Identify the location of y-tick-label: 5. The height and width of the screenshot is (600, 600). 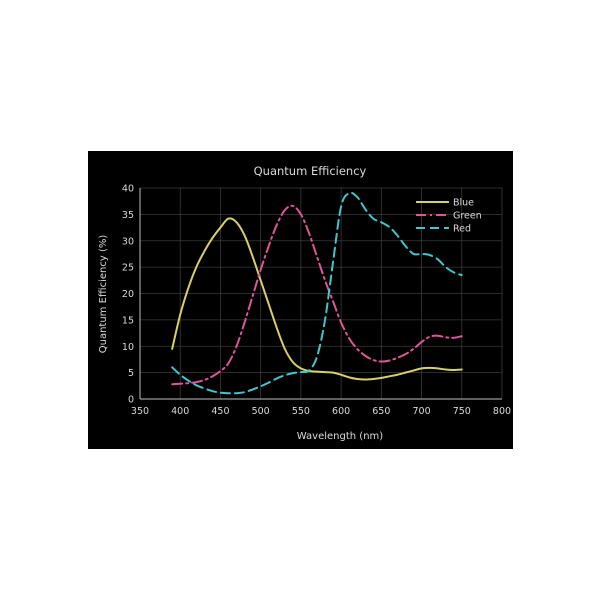
(131, 373).